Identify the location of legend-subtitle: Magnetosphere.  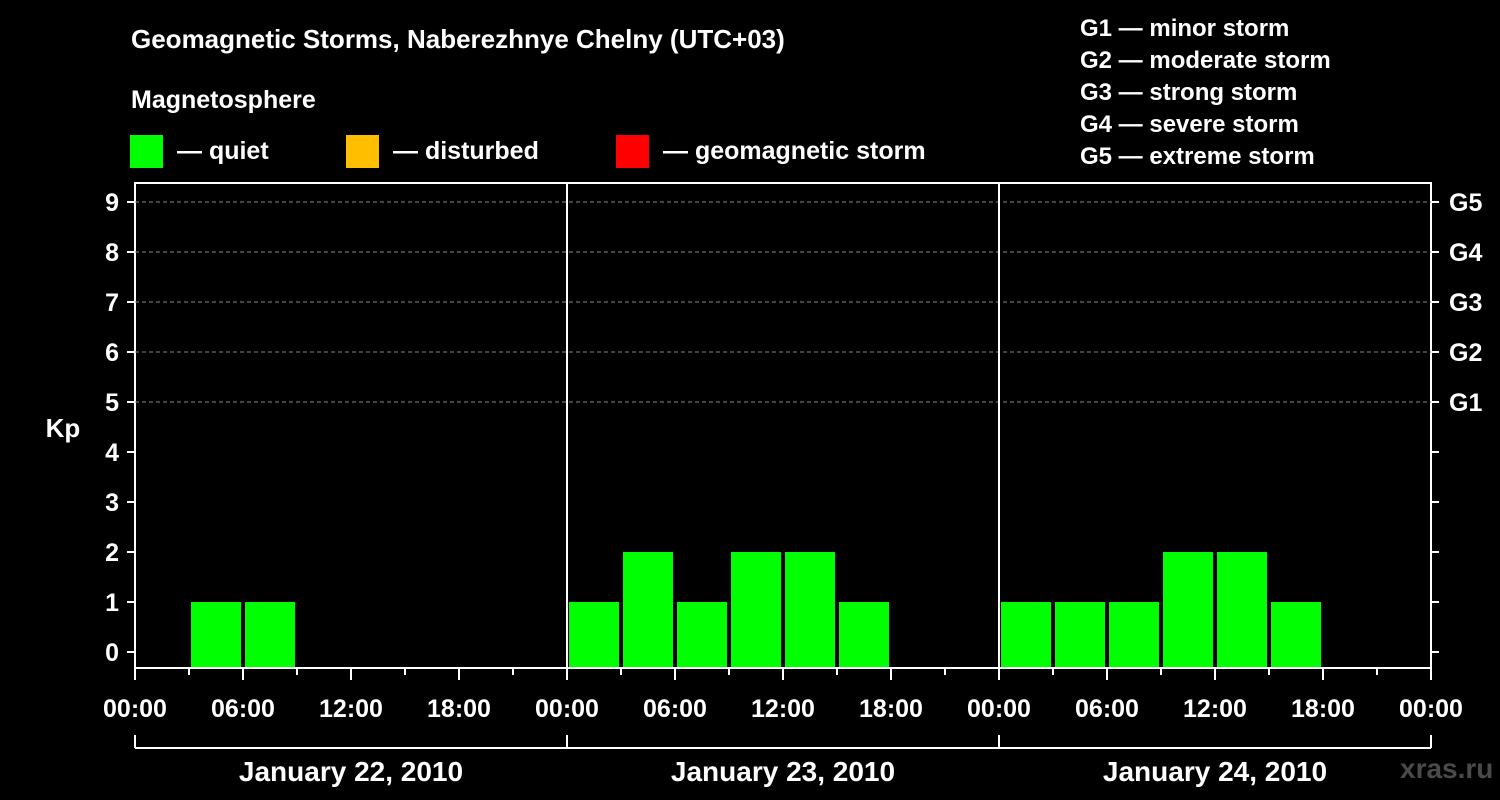
(223, 100).